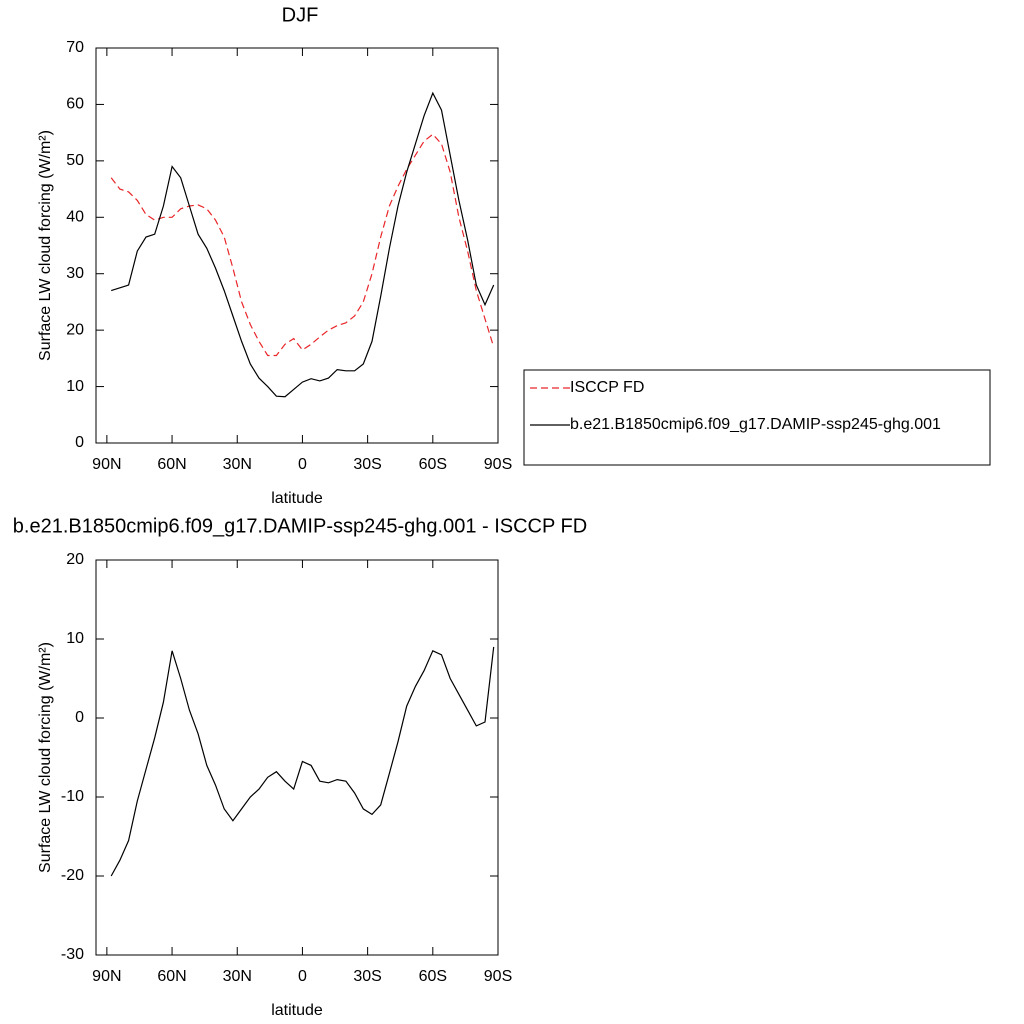  I want to click on chart-title: DJF, so click(300, 15).